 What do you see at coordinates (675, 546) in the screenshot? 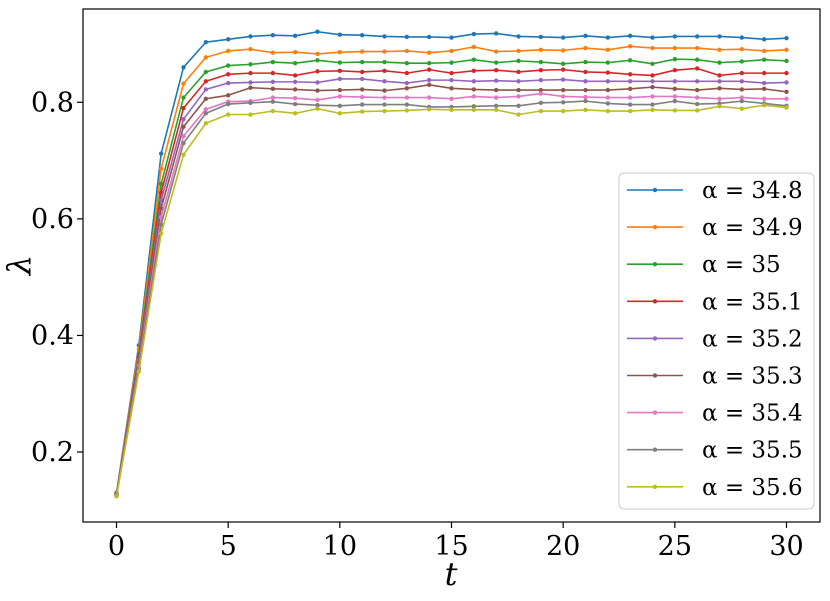
I see `x-tick-label: 25` at bounding box center [675, 546].